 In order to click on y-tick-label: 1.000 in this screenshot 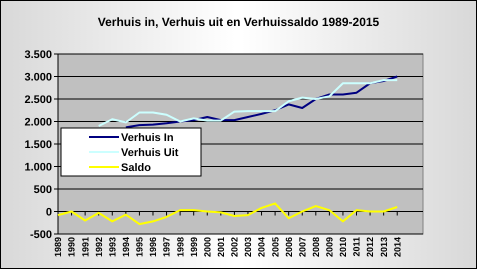, I will do `click(38, 167)`.